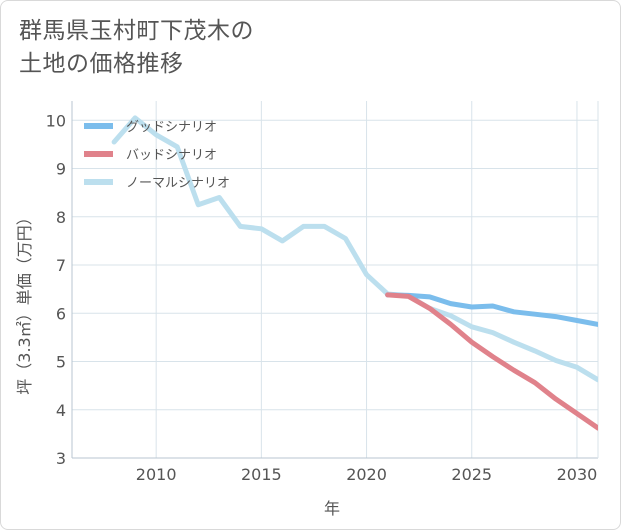 The width and height of the screenshot is (621, 530). Describe the element at coordinates (56, 289) in the screenshot. I see `y-tick-labels: 3 4 5 6 7 8 9 10` at that location.